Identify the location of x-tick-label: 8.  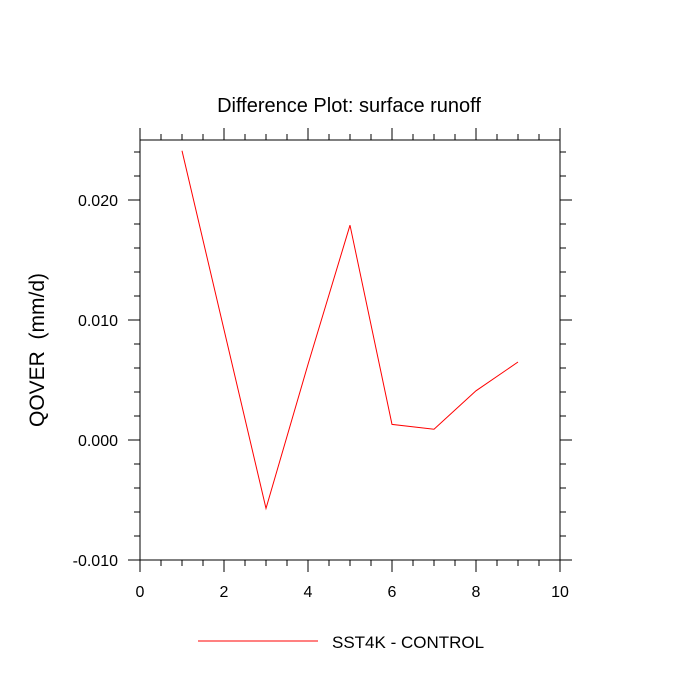
(476, 592).